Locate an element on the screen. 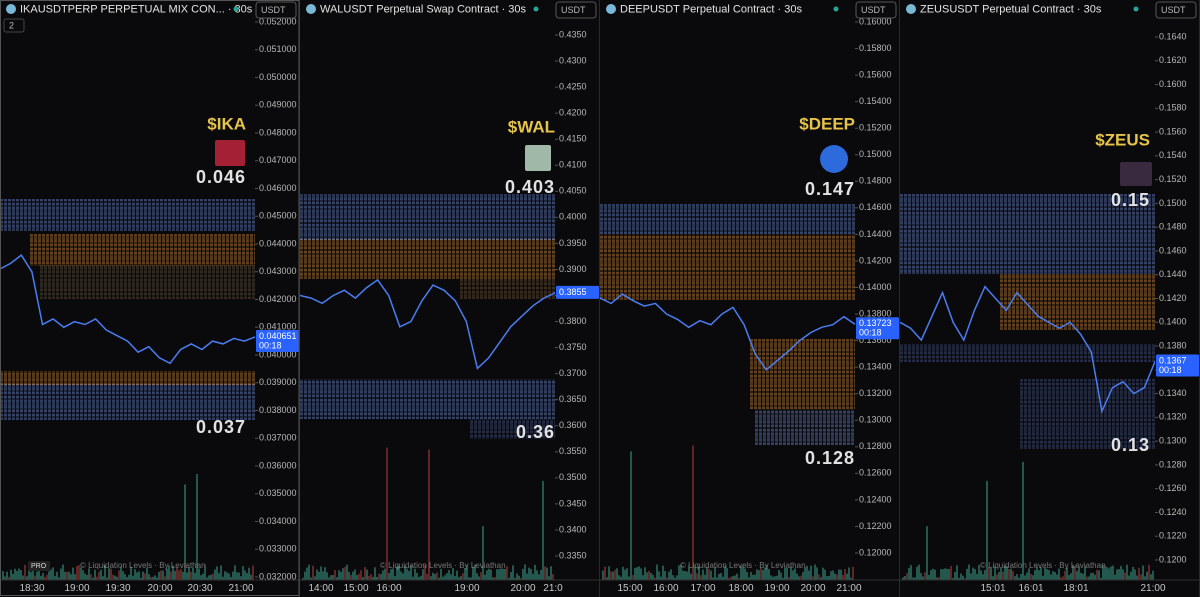 This screenshot has height=597, width=1200. y-tick-label: 0.3500 is located at coordinates (573, 477).